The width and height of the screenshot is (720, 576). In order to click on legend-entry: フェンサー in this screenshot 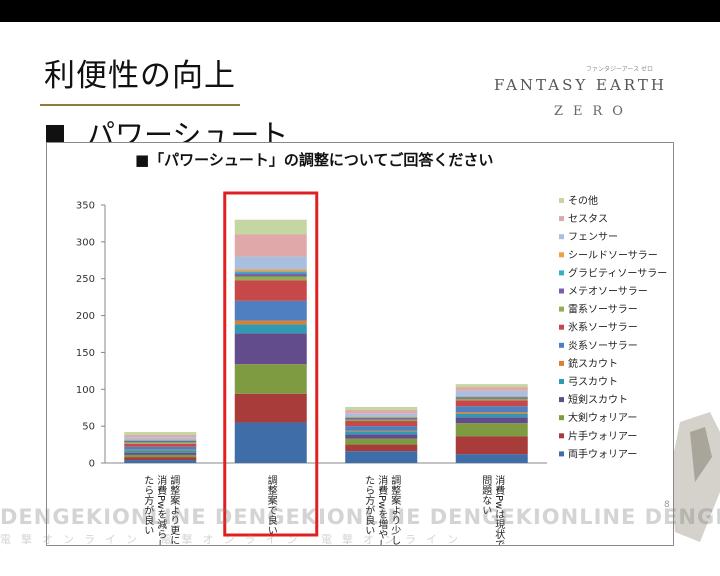, I will do `click(593, 237)`.